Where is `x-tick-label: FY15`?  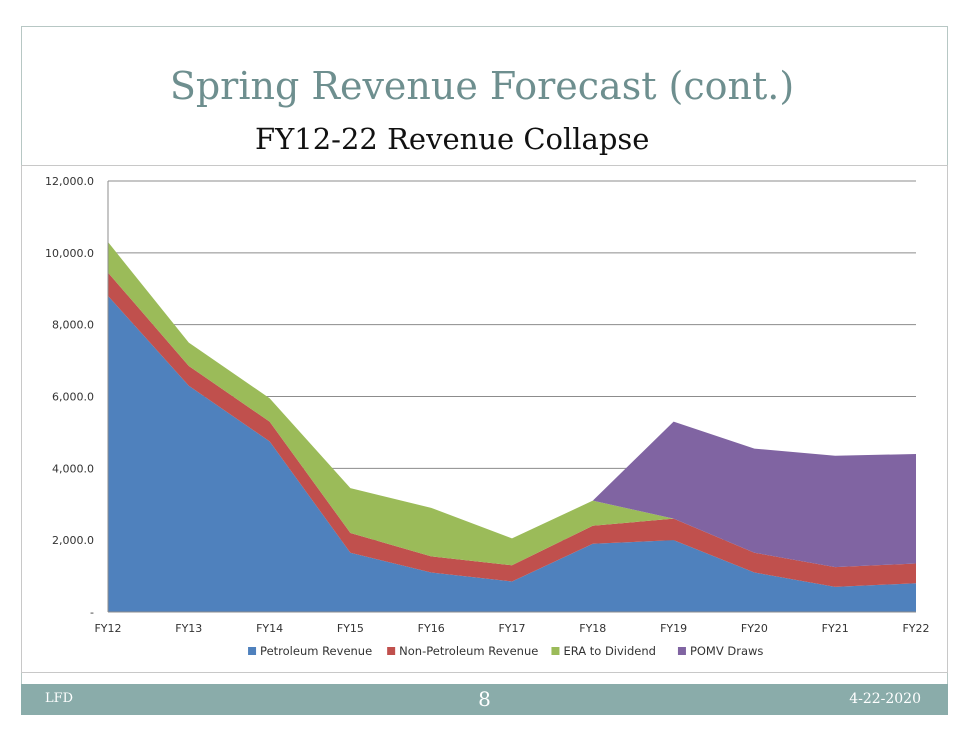
x-tick-label: FY15 is located at coordinates (350, 628).